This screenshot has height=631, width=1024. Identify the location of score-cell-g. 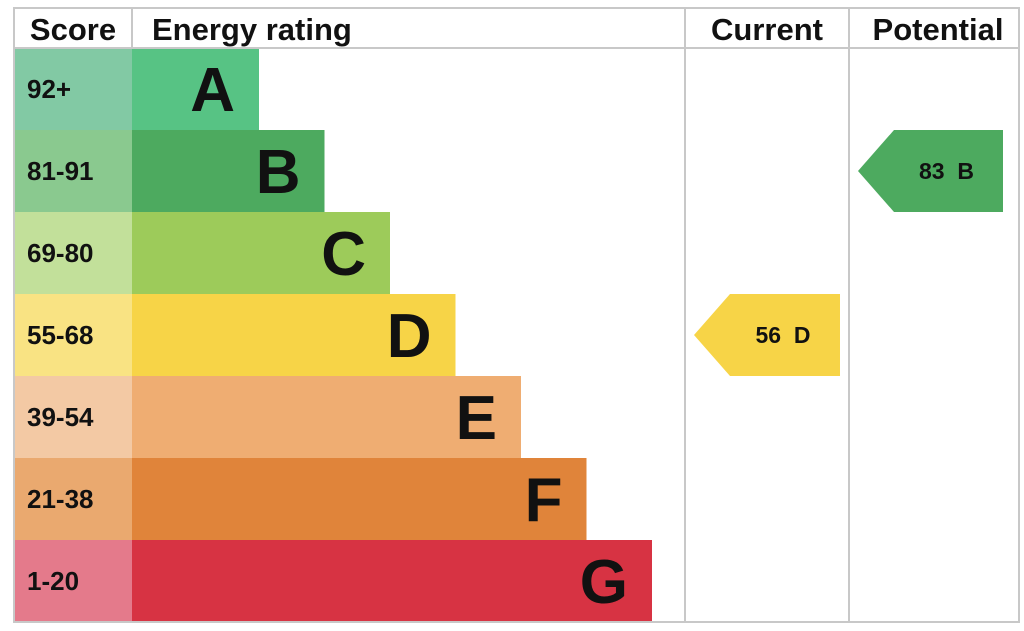
(73, 581).